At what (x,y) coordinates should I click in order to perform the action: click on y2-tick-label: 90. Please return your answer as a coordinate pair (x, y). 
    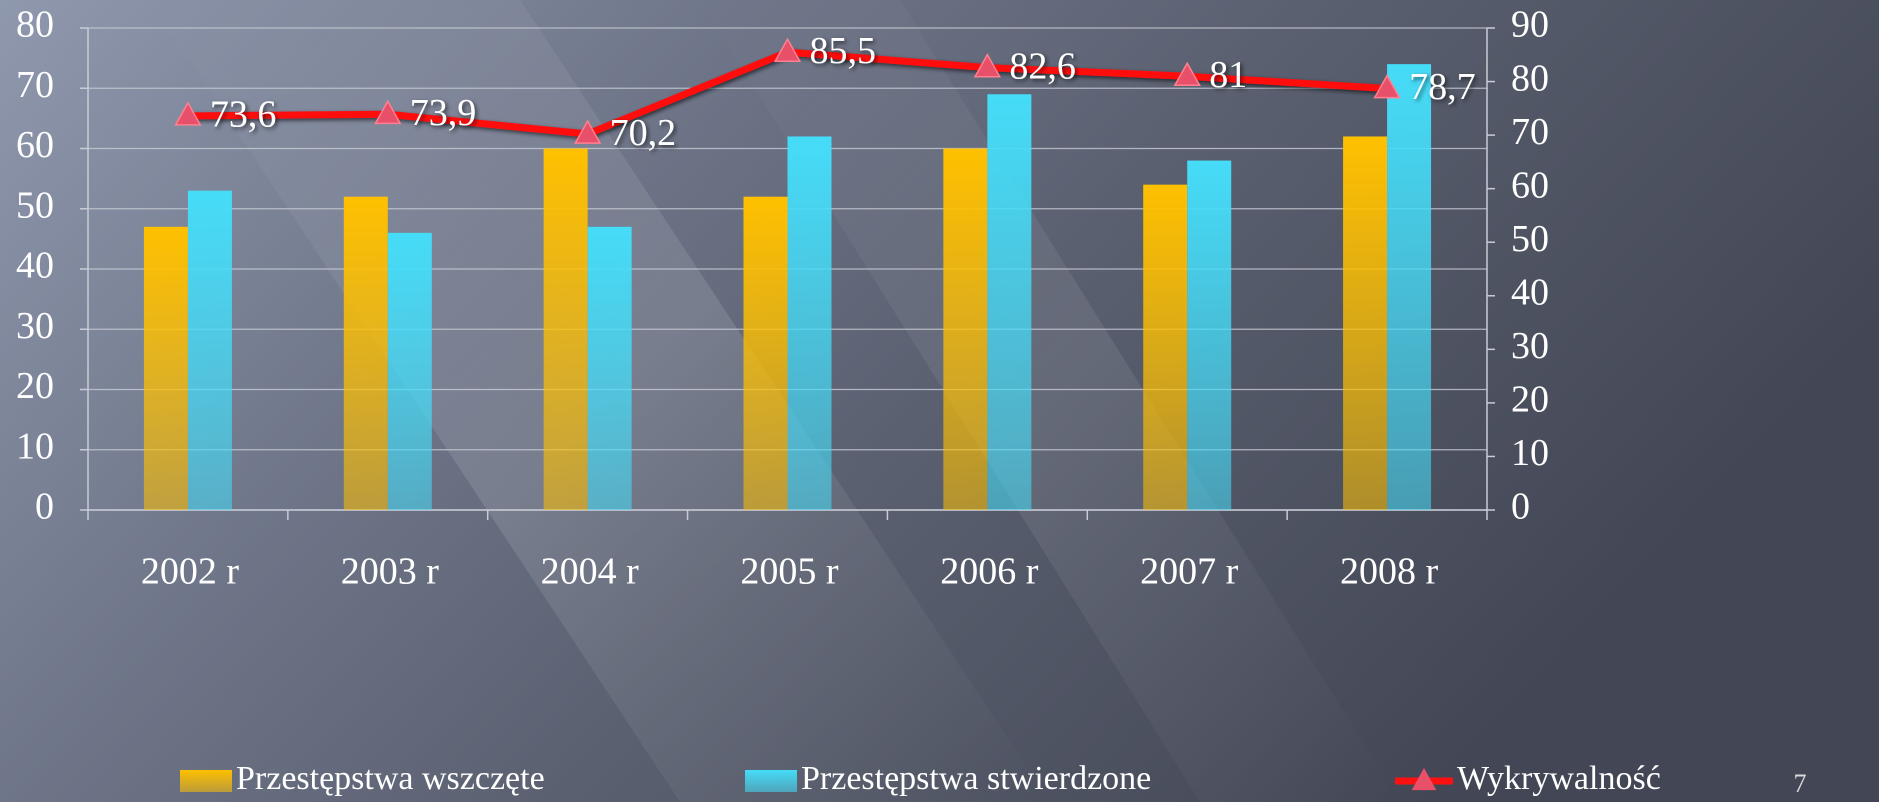
    Looking at the image, I should click on (1530, 25).